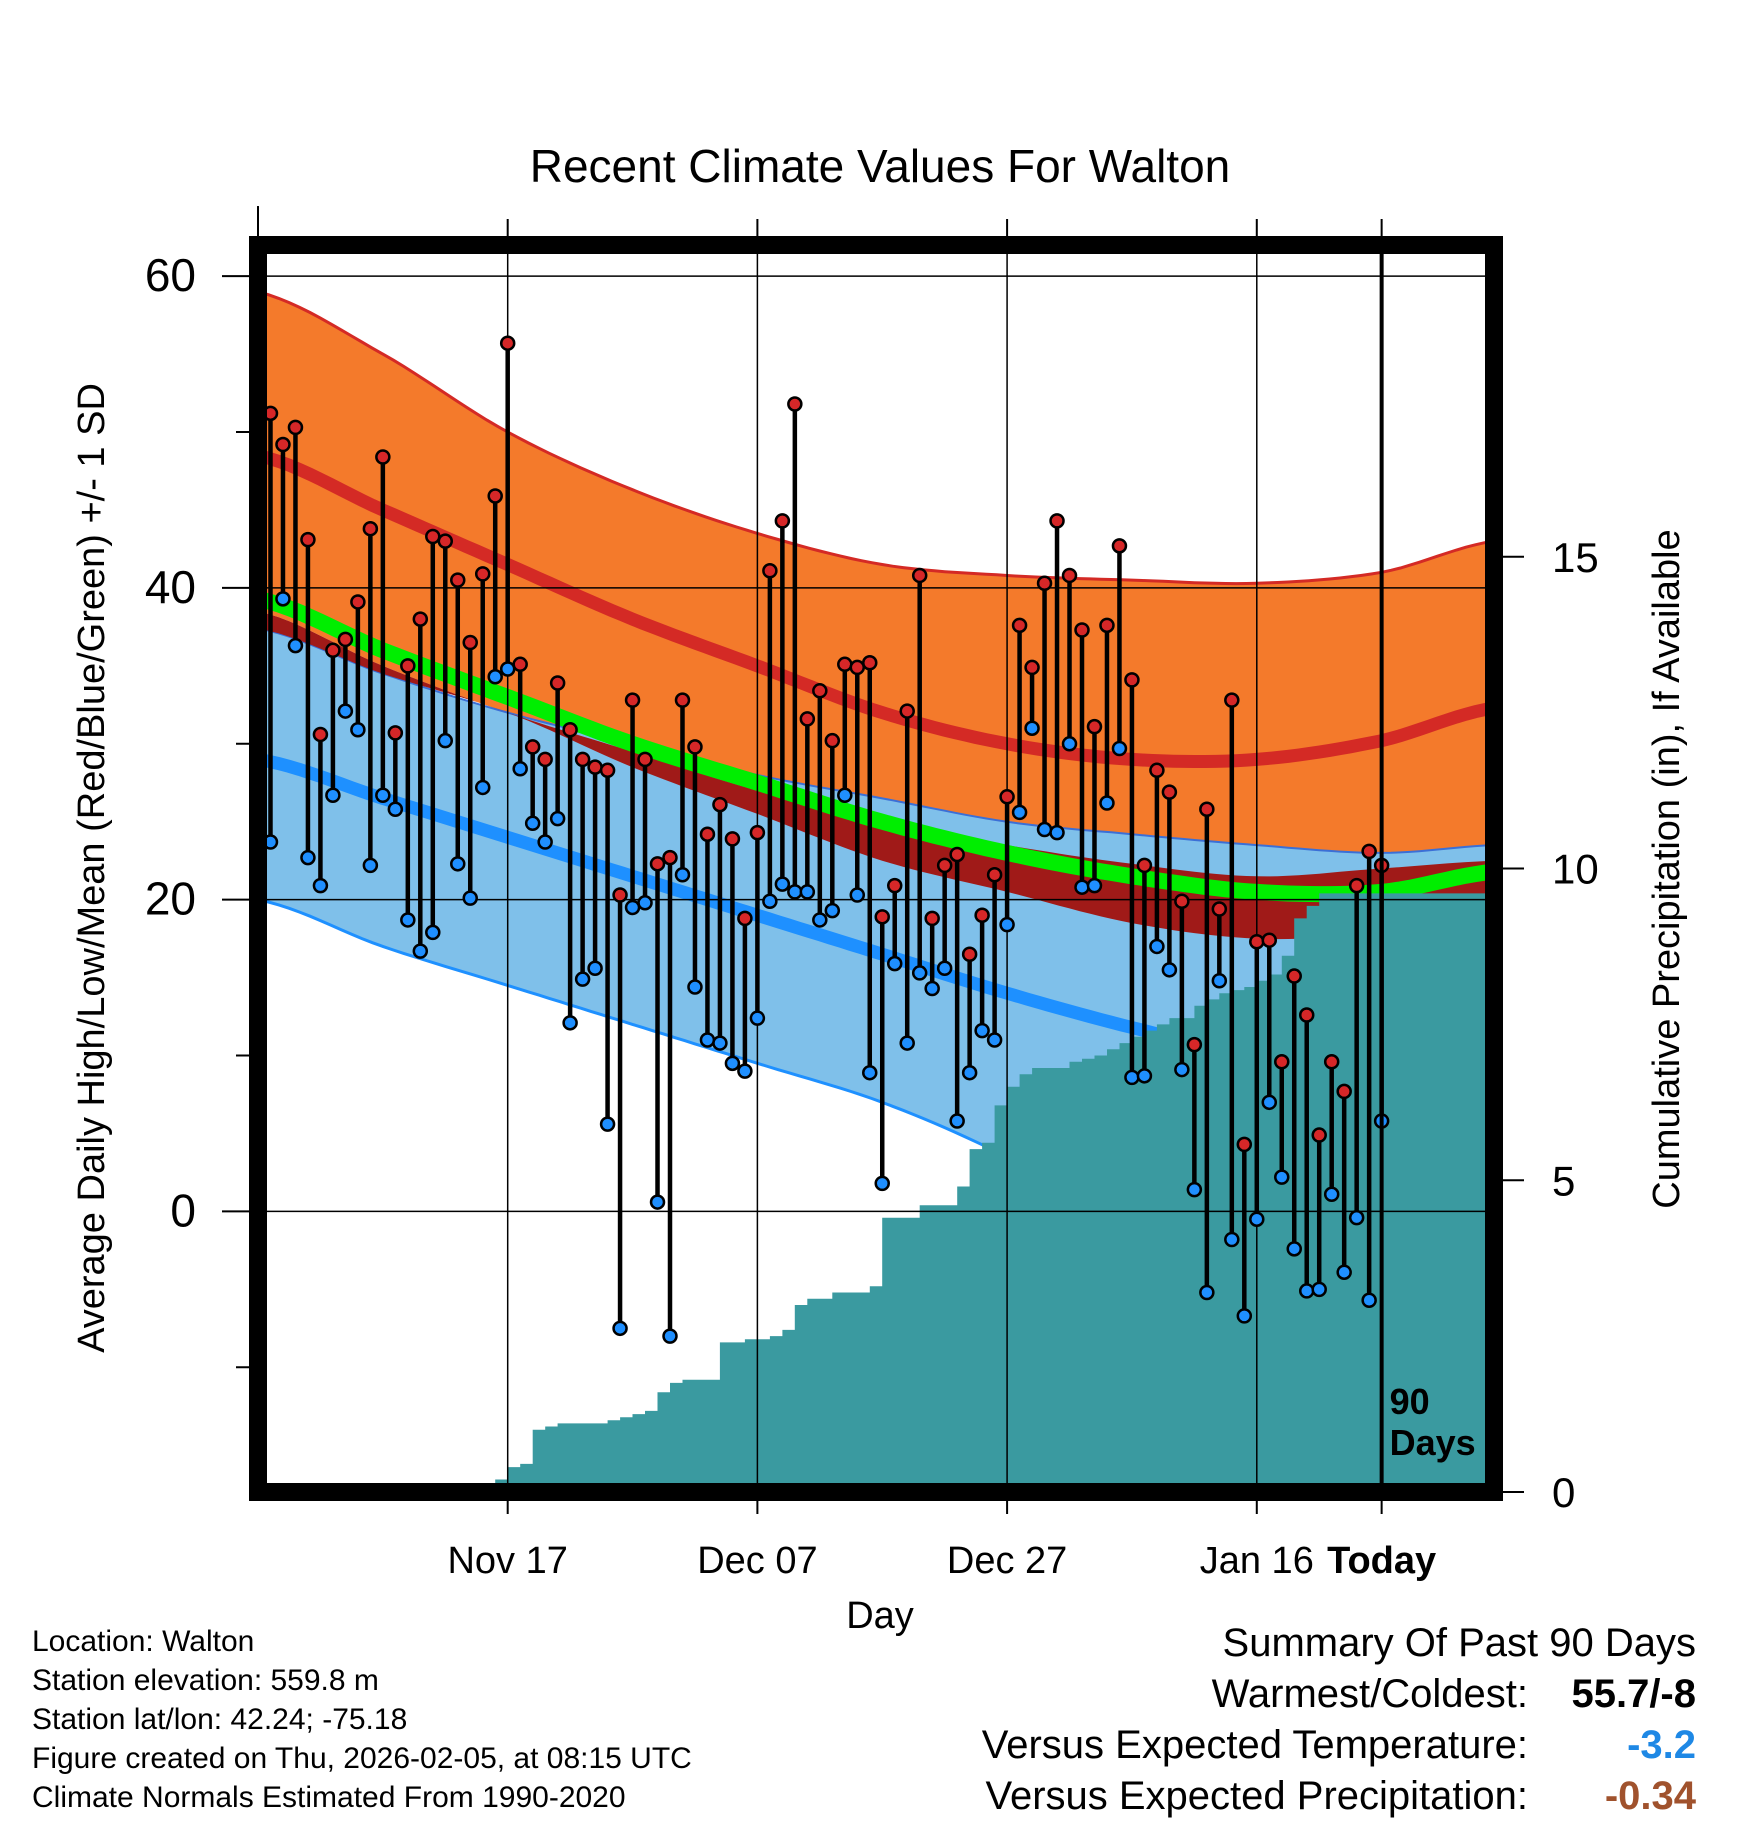 This screenshot has height=1828, width=1748. Describe the element at coordinates (170, 275) in the screenshot. I see `y-tick-label: 60` at that location.